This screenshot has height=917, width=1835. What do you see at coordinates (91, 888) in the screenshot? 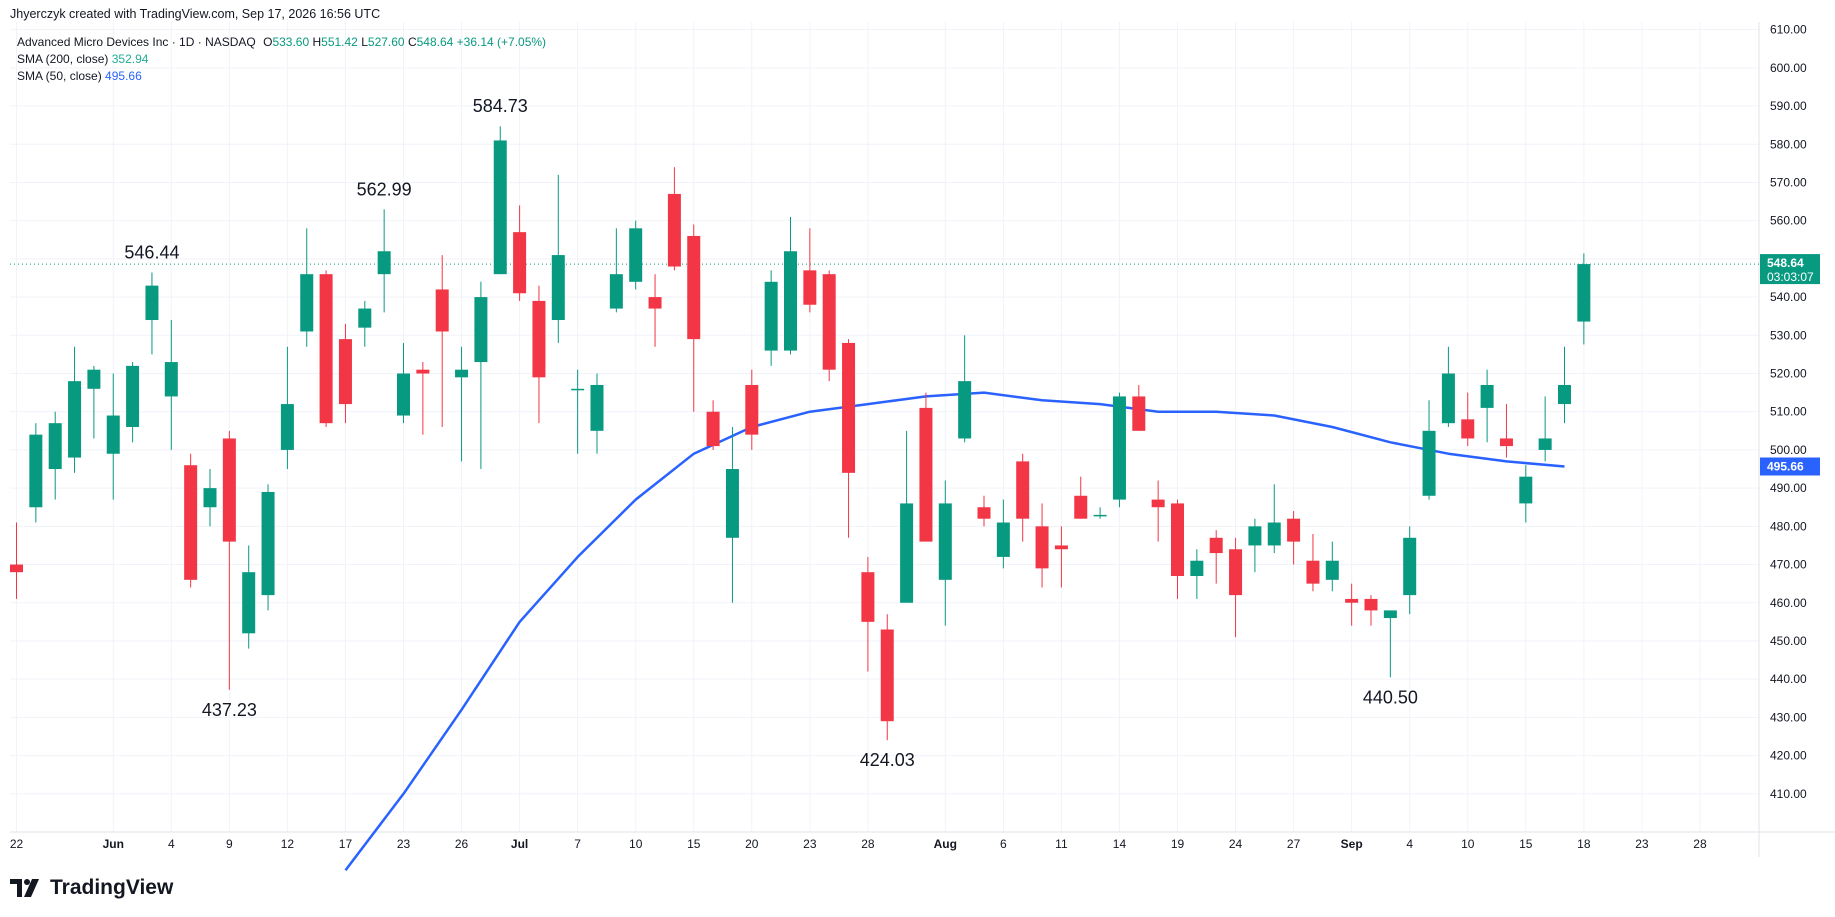
I see `tradingview-brand: TradingView` at bounding box center [91, 888].